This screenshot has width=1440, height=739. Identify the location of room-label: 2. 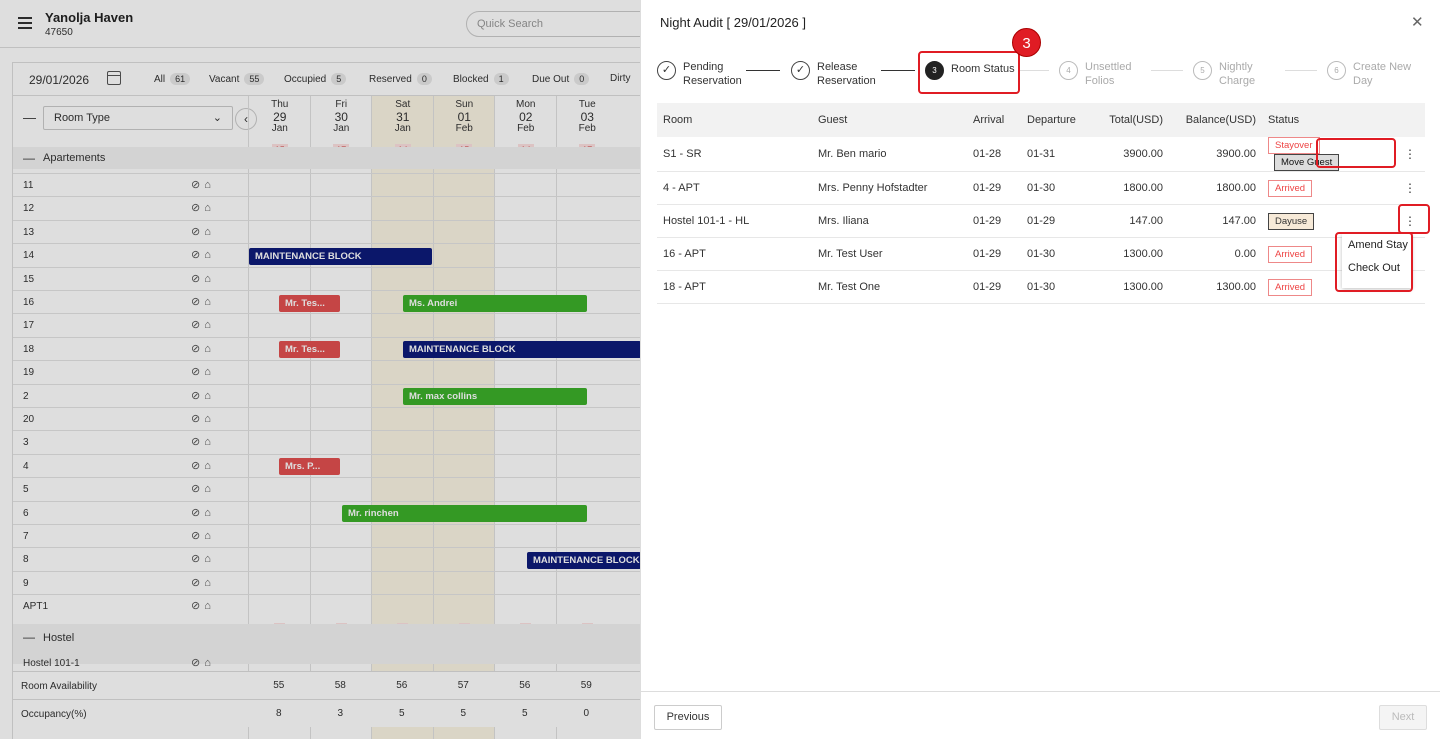
(26, 396).